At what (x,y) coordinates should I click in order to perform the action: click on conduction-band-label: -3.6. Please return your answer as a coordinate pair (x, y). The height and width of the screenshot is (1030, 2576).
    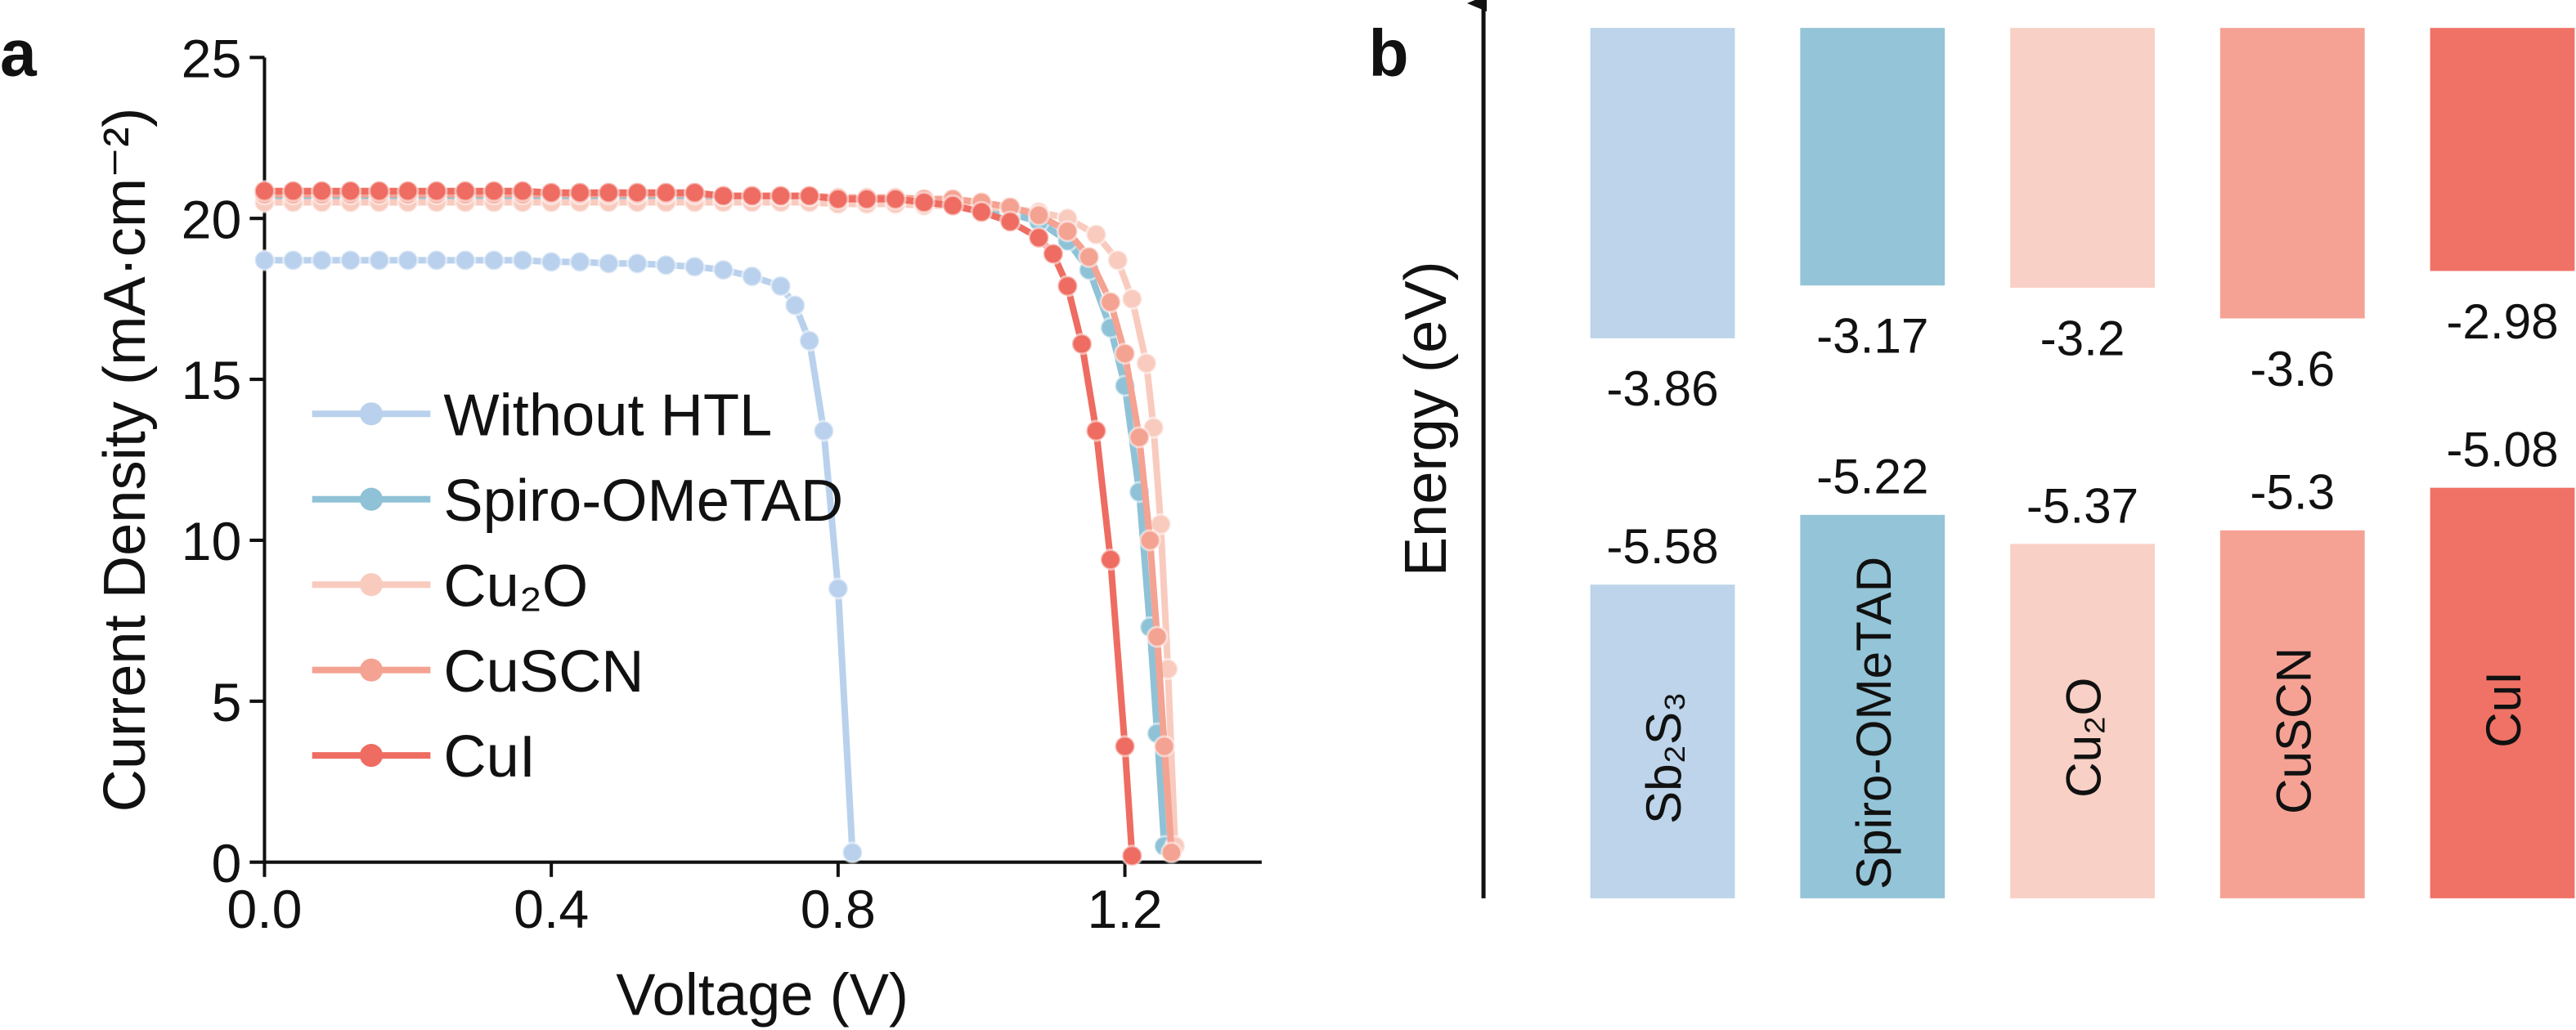
    Looking at the image, I should click on (2292, 368).